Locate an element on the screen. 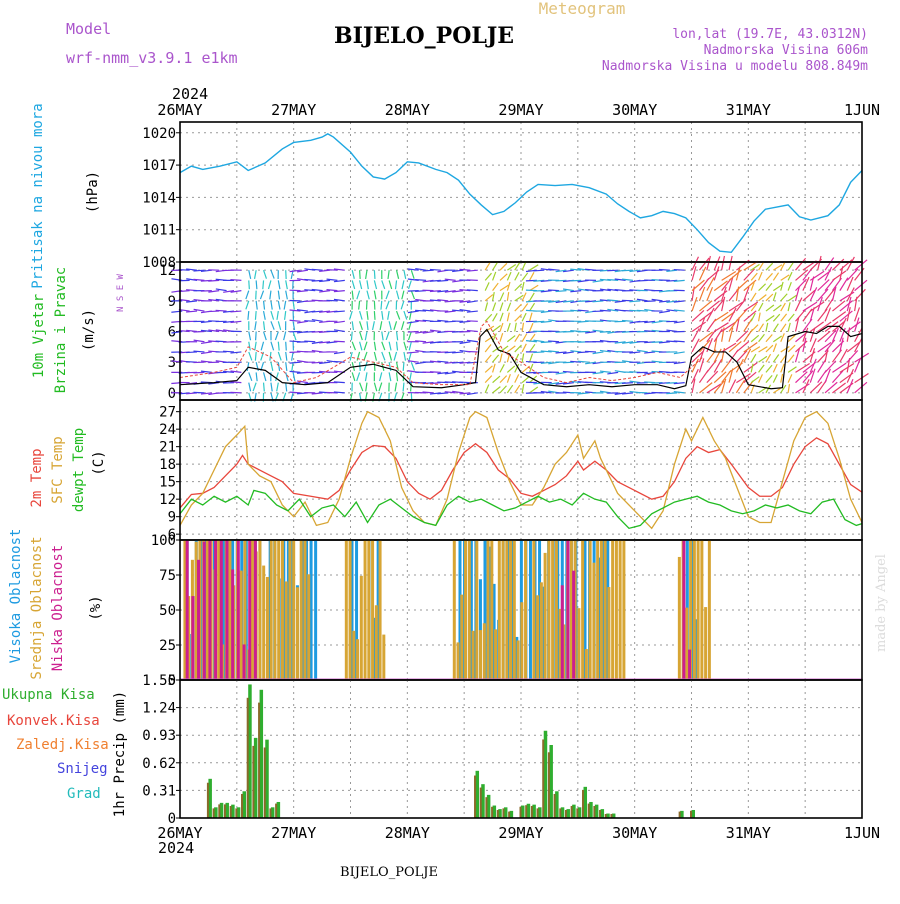 The height and width of the screenshot is (904, 900). precip-ytick-label: 0.31 is located at coordinates (159, 791).